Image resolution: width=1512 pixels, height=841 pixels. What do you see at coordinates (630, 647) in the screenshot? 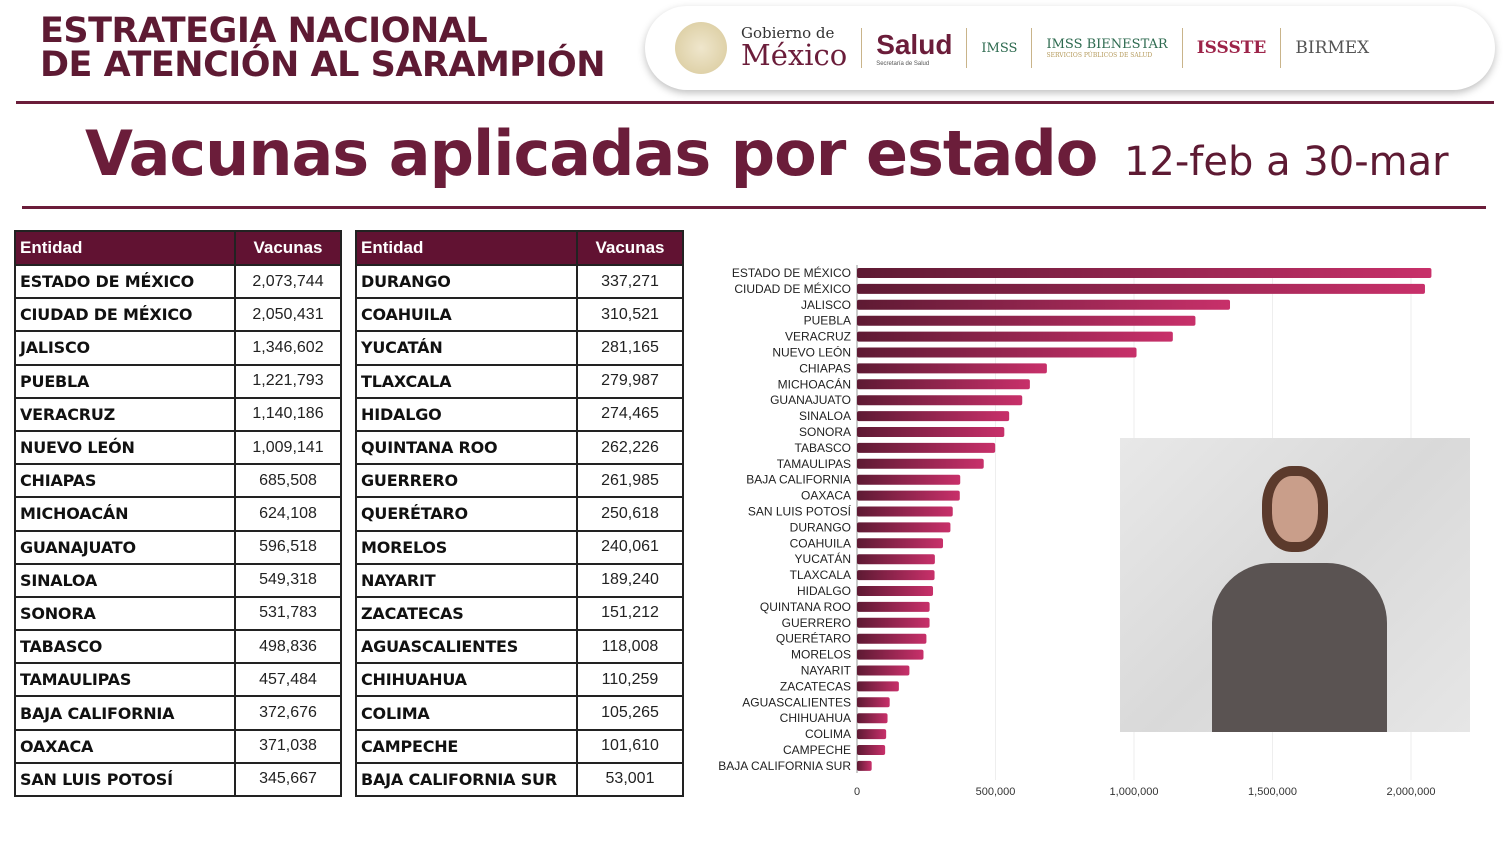
I see `vaccines-cell: 118,008` at bounding box center [630, 647].